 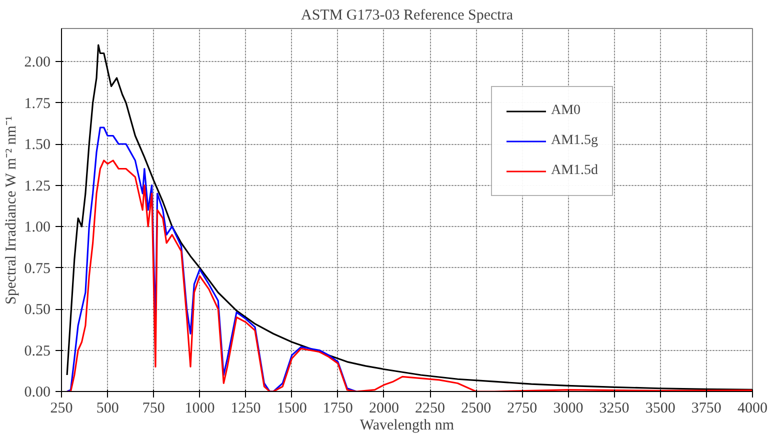 What do you see at coordinates (407, 426) in the screenshot?
I see `x-axis-title: Wavelength nm` at bounding box center [407, 426].